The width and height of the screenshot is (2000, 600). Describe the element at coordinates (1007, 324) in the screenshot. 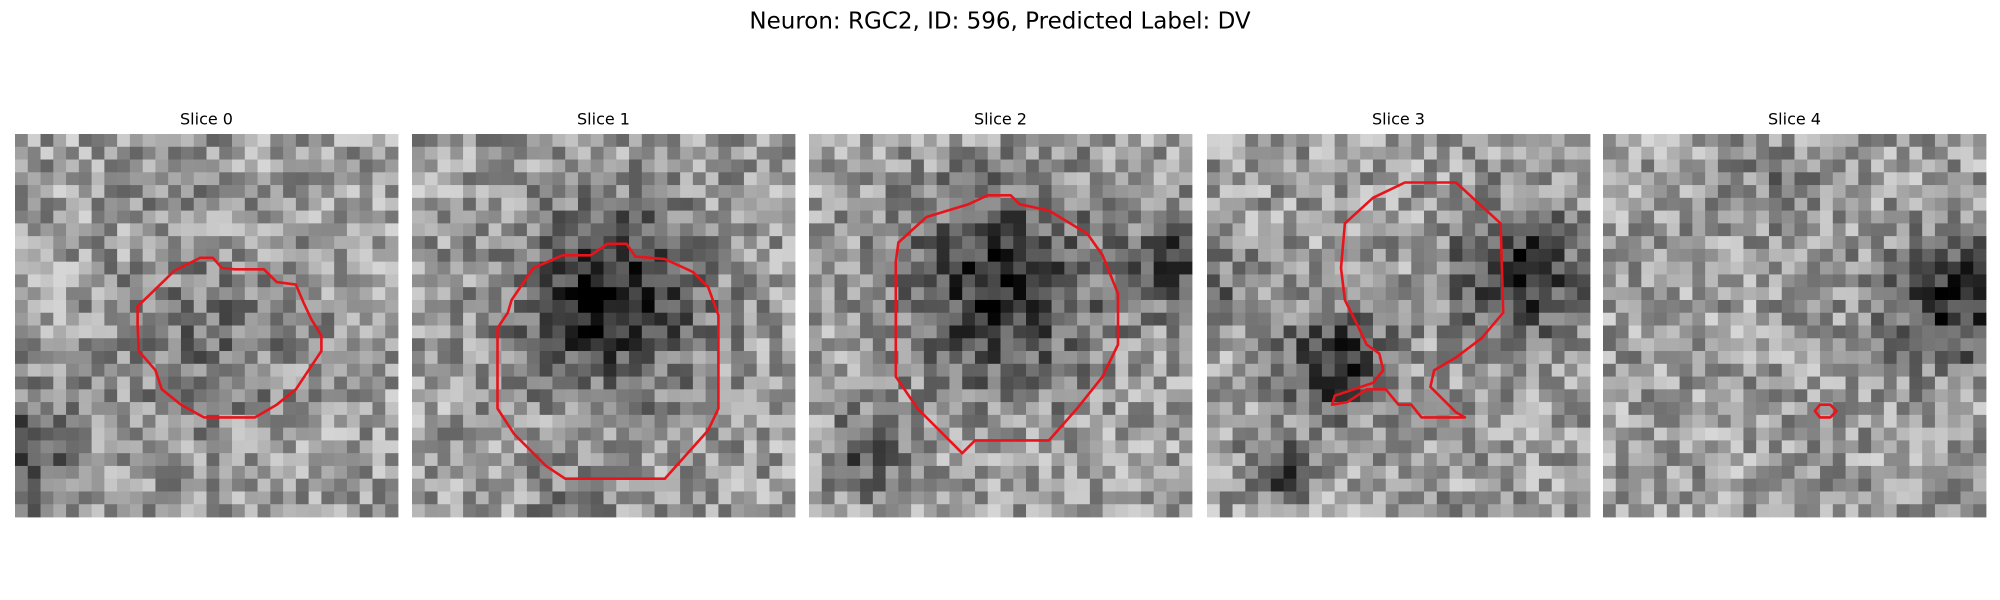

I see `segmentation-contour` at that location.